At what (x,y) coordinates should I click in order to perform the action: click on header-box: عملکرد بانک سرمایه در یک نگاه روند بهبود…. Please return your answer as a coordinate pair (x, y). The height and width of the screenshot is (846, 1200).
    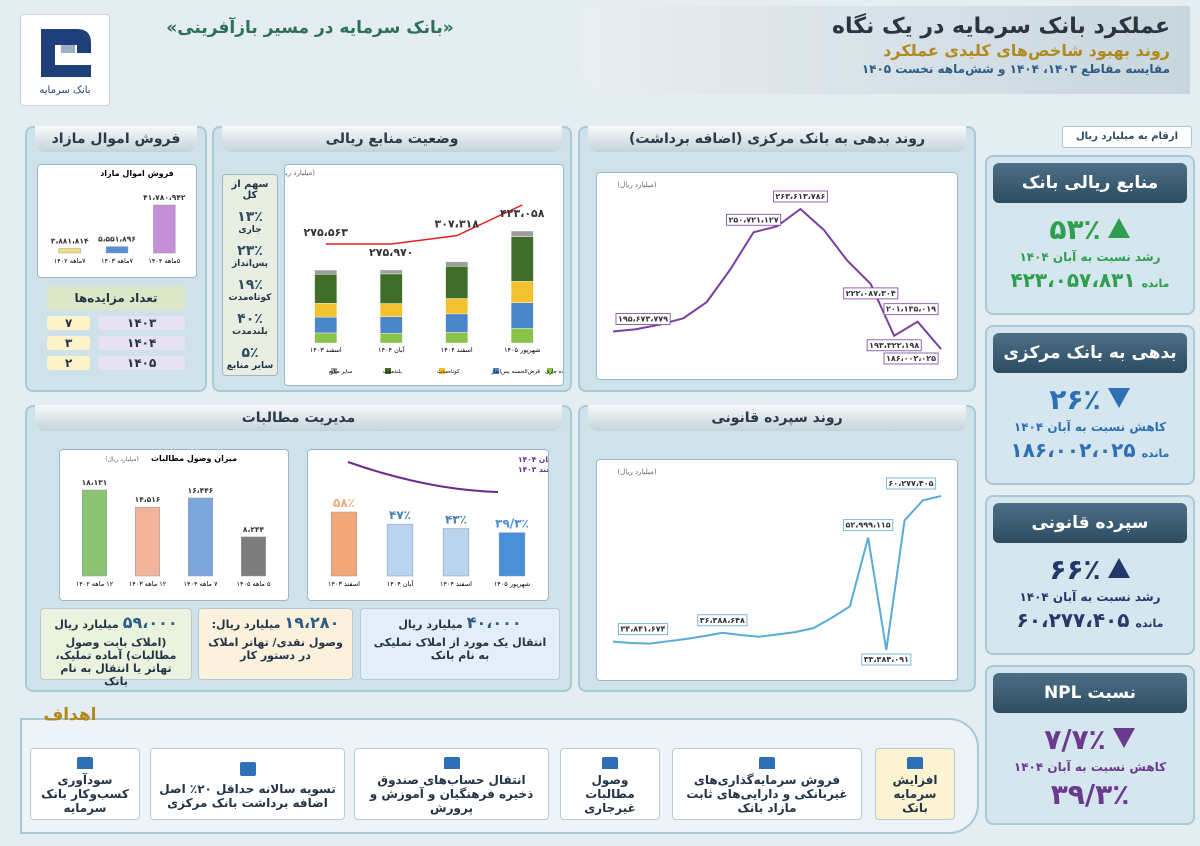
    Looking at the image, I should click on (884, 50).